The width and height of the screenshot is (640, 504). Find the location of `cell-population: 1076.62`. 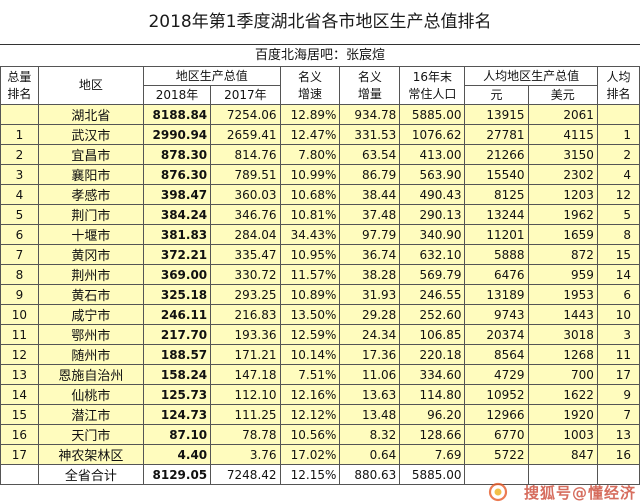

cell-population: 1076.62 is located at coordinates (432, 134).